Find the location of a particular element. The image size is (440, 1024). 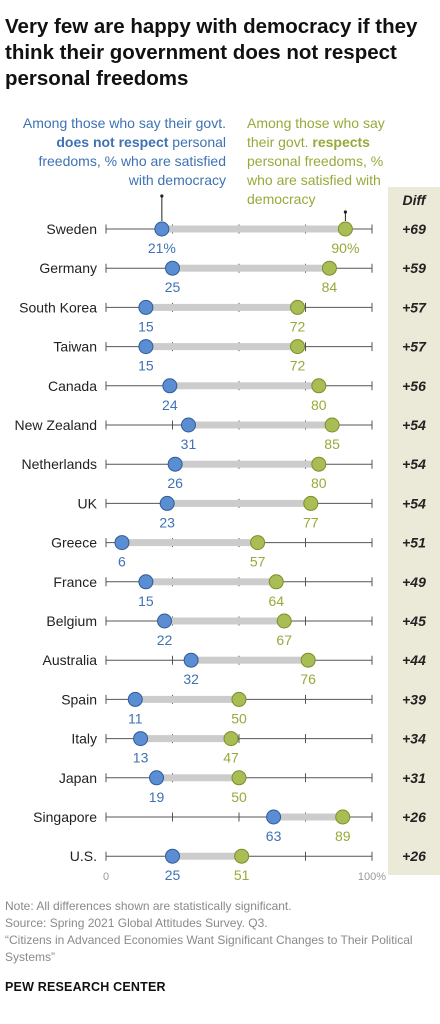

country-label: Singapore is located at coordinates (65, 817).